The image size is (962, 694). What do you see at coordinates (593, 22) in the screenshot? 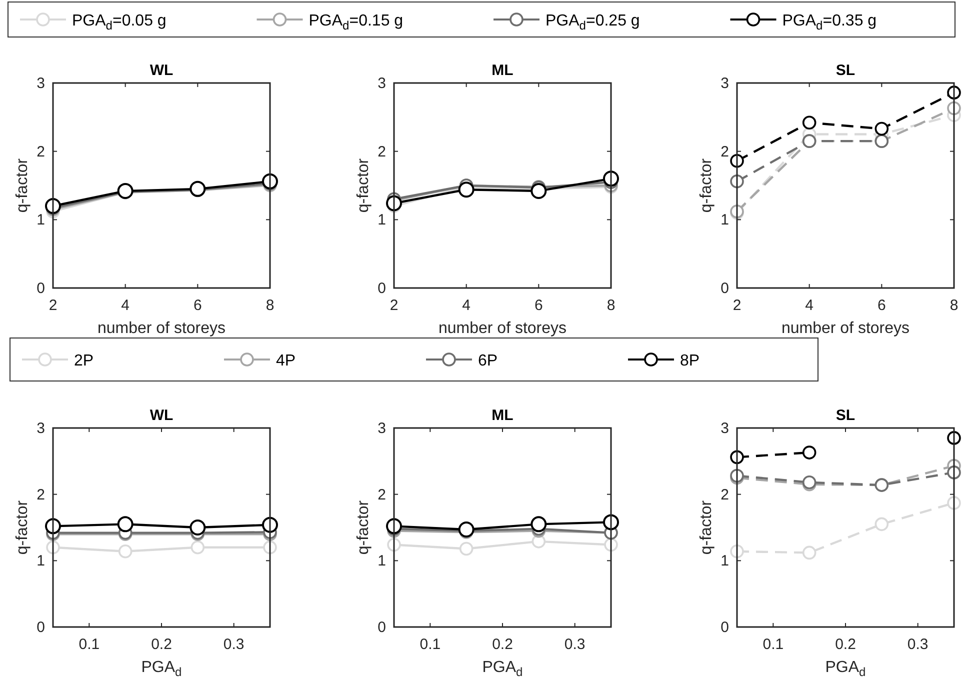
I see `legend-label: PGA$_{d}$=0.25 g` at bounding box center [593, 22].